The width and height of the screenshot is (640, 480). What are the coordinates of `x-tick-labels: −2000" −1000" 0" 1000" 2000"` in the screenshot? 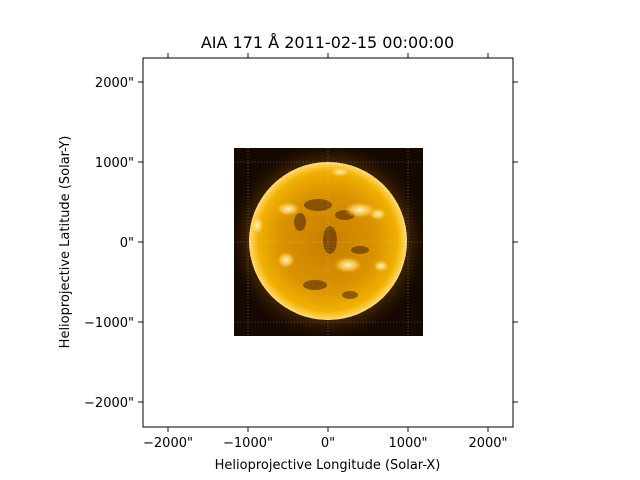 It's located at (325, 443).